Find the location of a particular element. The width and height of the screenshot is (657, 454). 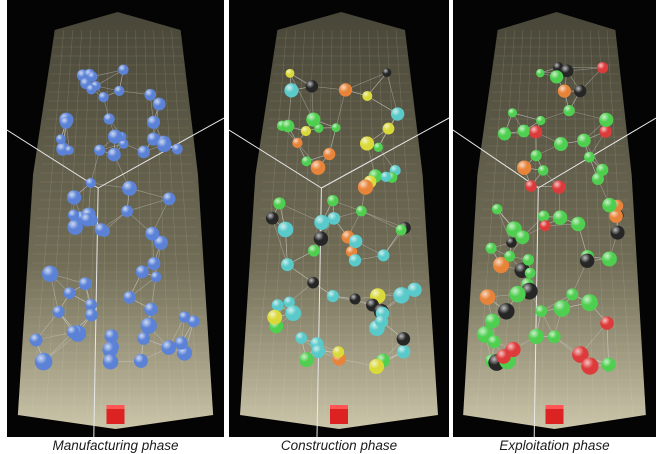

caption-manufacturing-phase: Manufacturing phase is located at coordinates (115, 445).